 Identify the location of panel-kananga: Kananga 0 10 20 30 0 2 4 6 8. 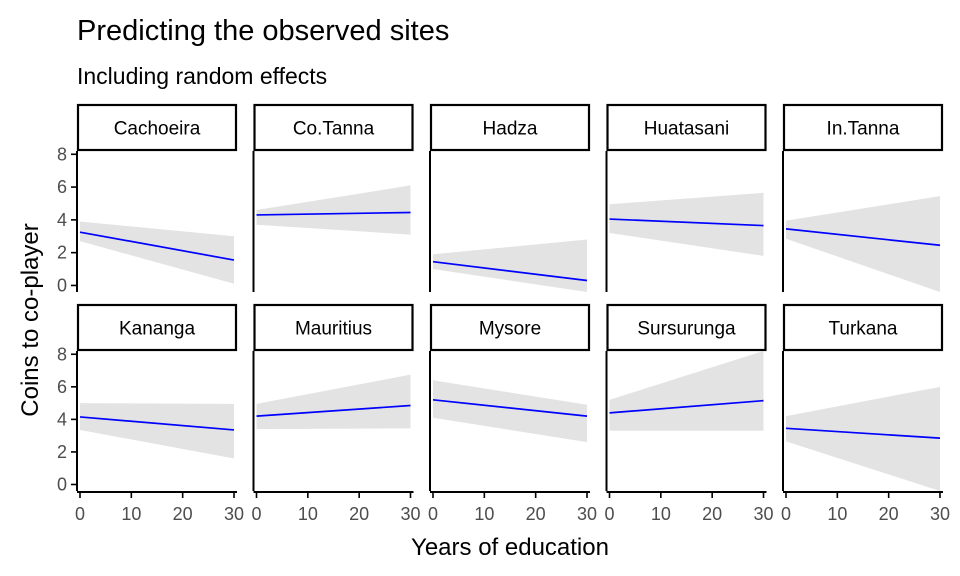
(150, 413).